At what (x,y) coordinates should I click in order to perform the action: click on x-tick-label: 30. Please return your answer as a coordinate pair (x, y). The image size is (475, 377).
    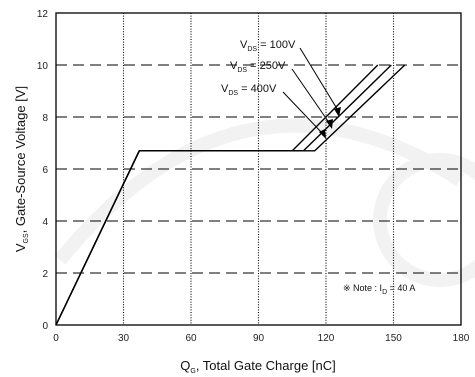
    Looking at the image, I should click on (124, 338).